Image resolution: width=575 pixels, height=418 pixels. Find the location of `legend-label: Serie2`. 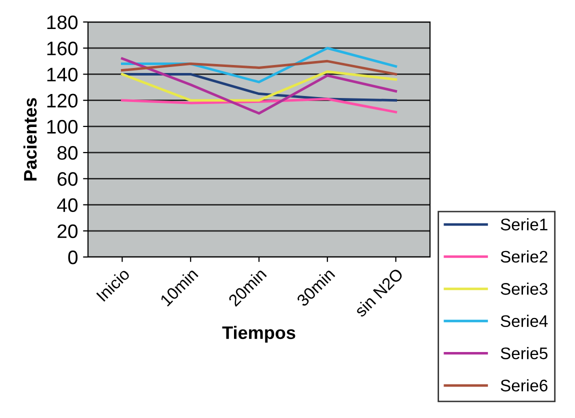

legend-label: Serie2 is located at coordinates (524, 256).